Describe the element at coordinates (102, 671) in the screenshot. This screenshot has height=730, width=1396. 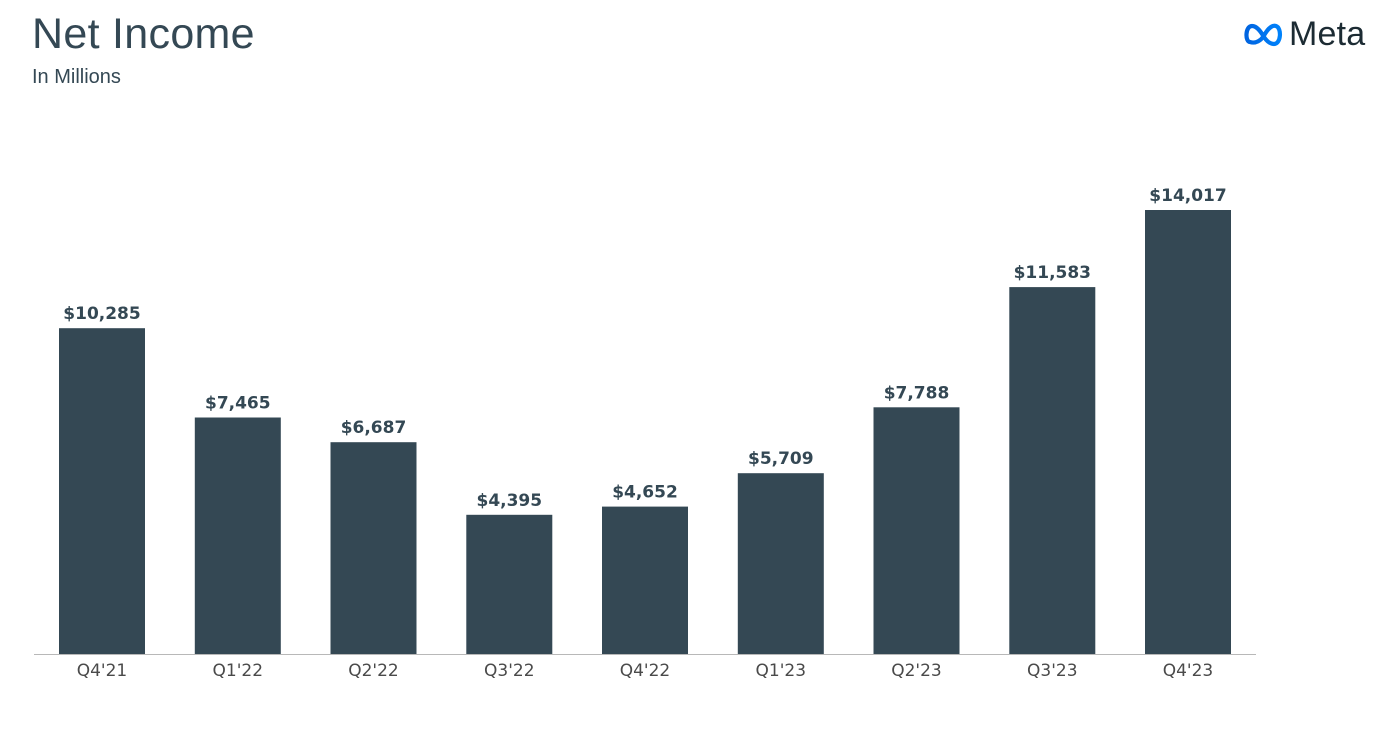
I see `x-tick-label: Q4'21` at that location.